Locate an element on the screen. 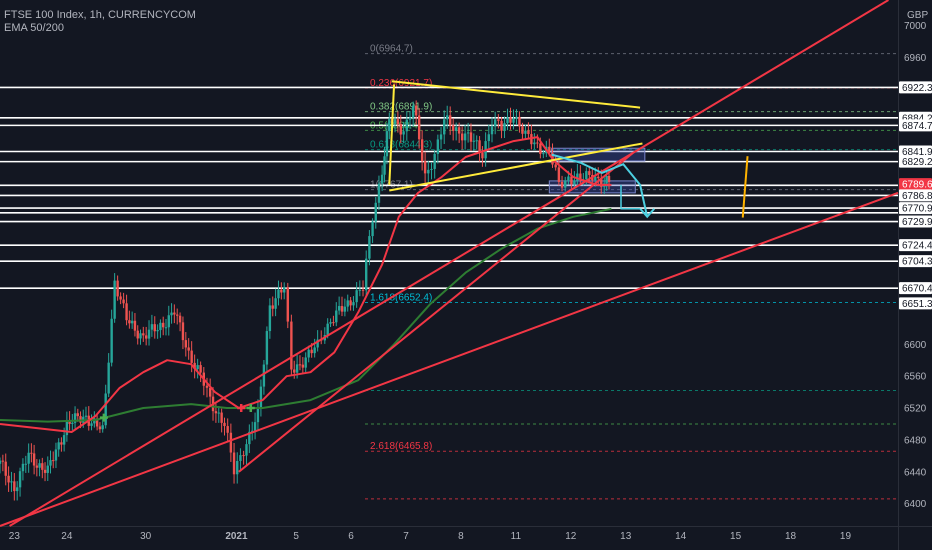 This screenshot has width=932, height=550. price-tag-text: 6789.6 is located at coordinates (917, 185).